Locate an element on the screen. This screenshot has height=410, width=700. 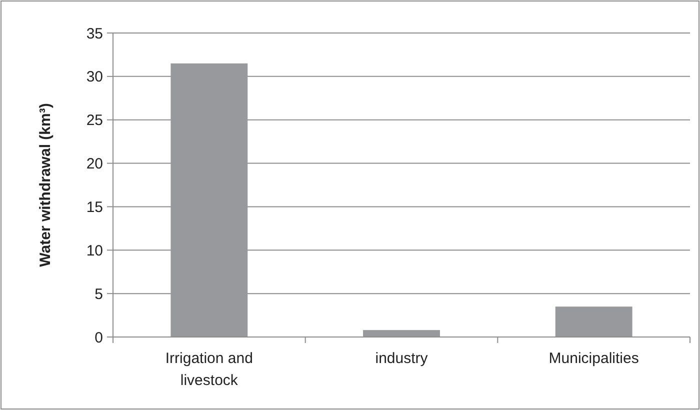
x-tick-label: Municipalities is located at coordinates (593, 358).